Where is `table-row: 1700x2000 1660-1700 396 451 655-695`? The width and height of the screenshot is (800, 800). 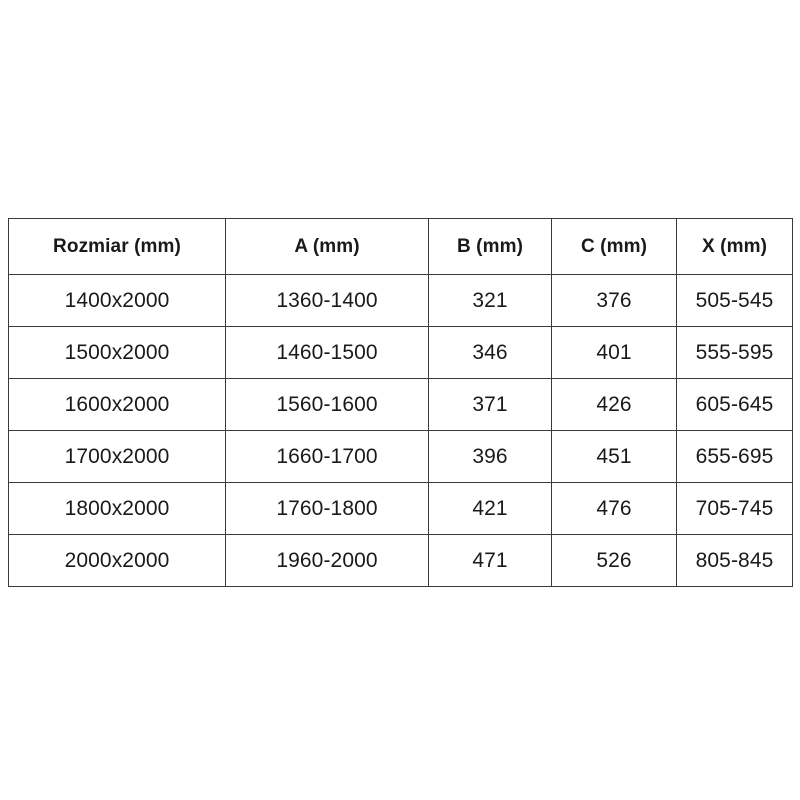
table-row: 1700x2000 1660-1700 396 451 655-695 is located at coordinates (400, 456).